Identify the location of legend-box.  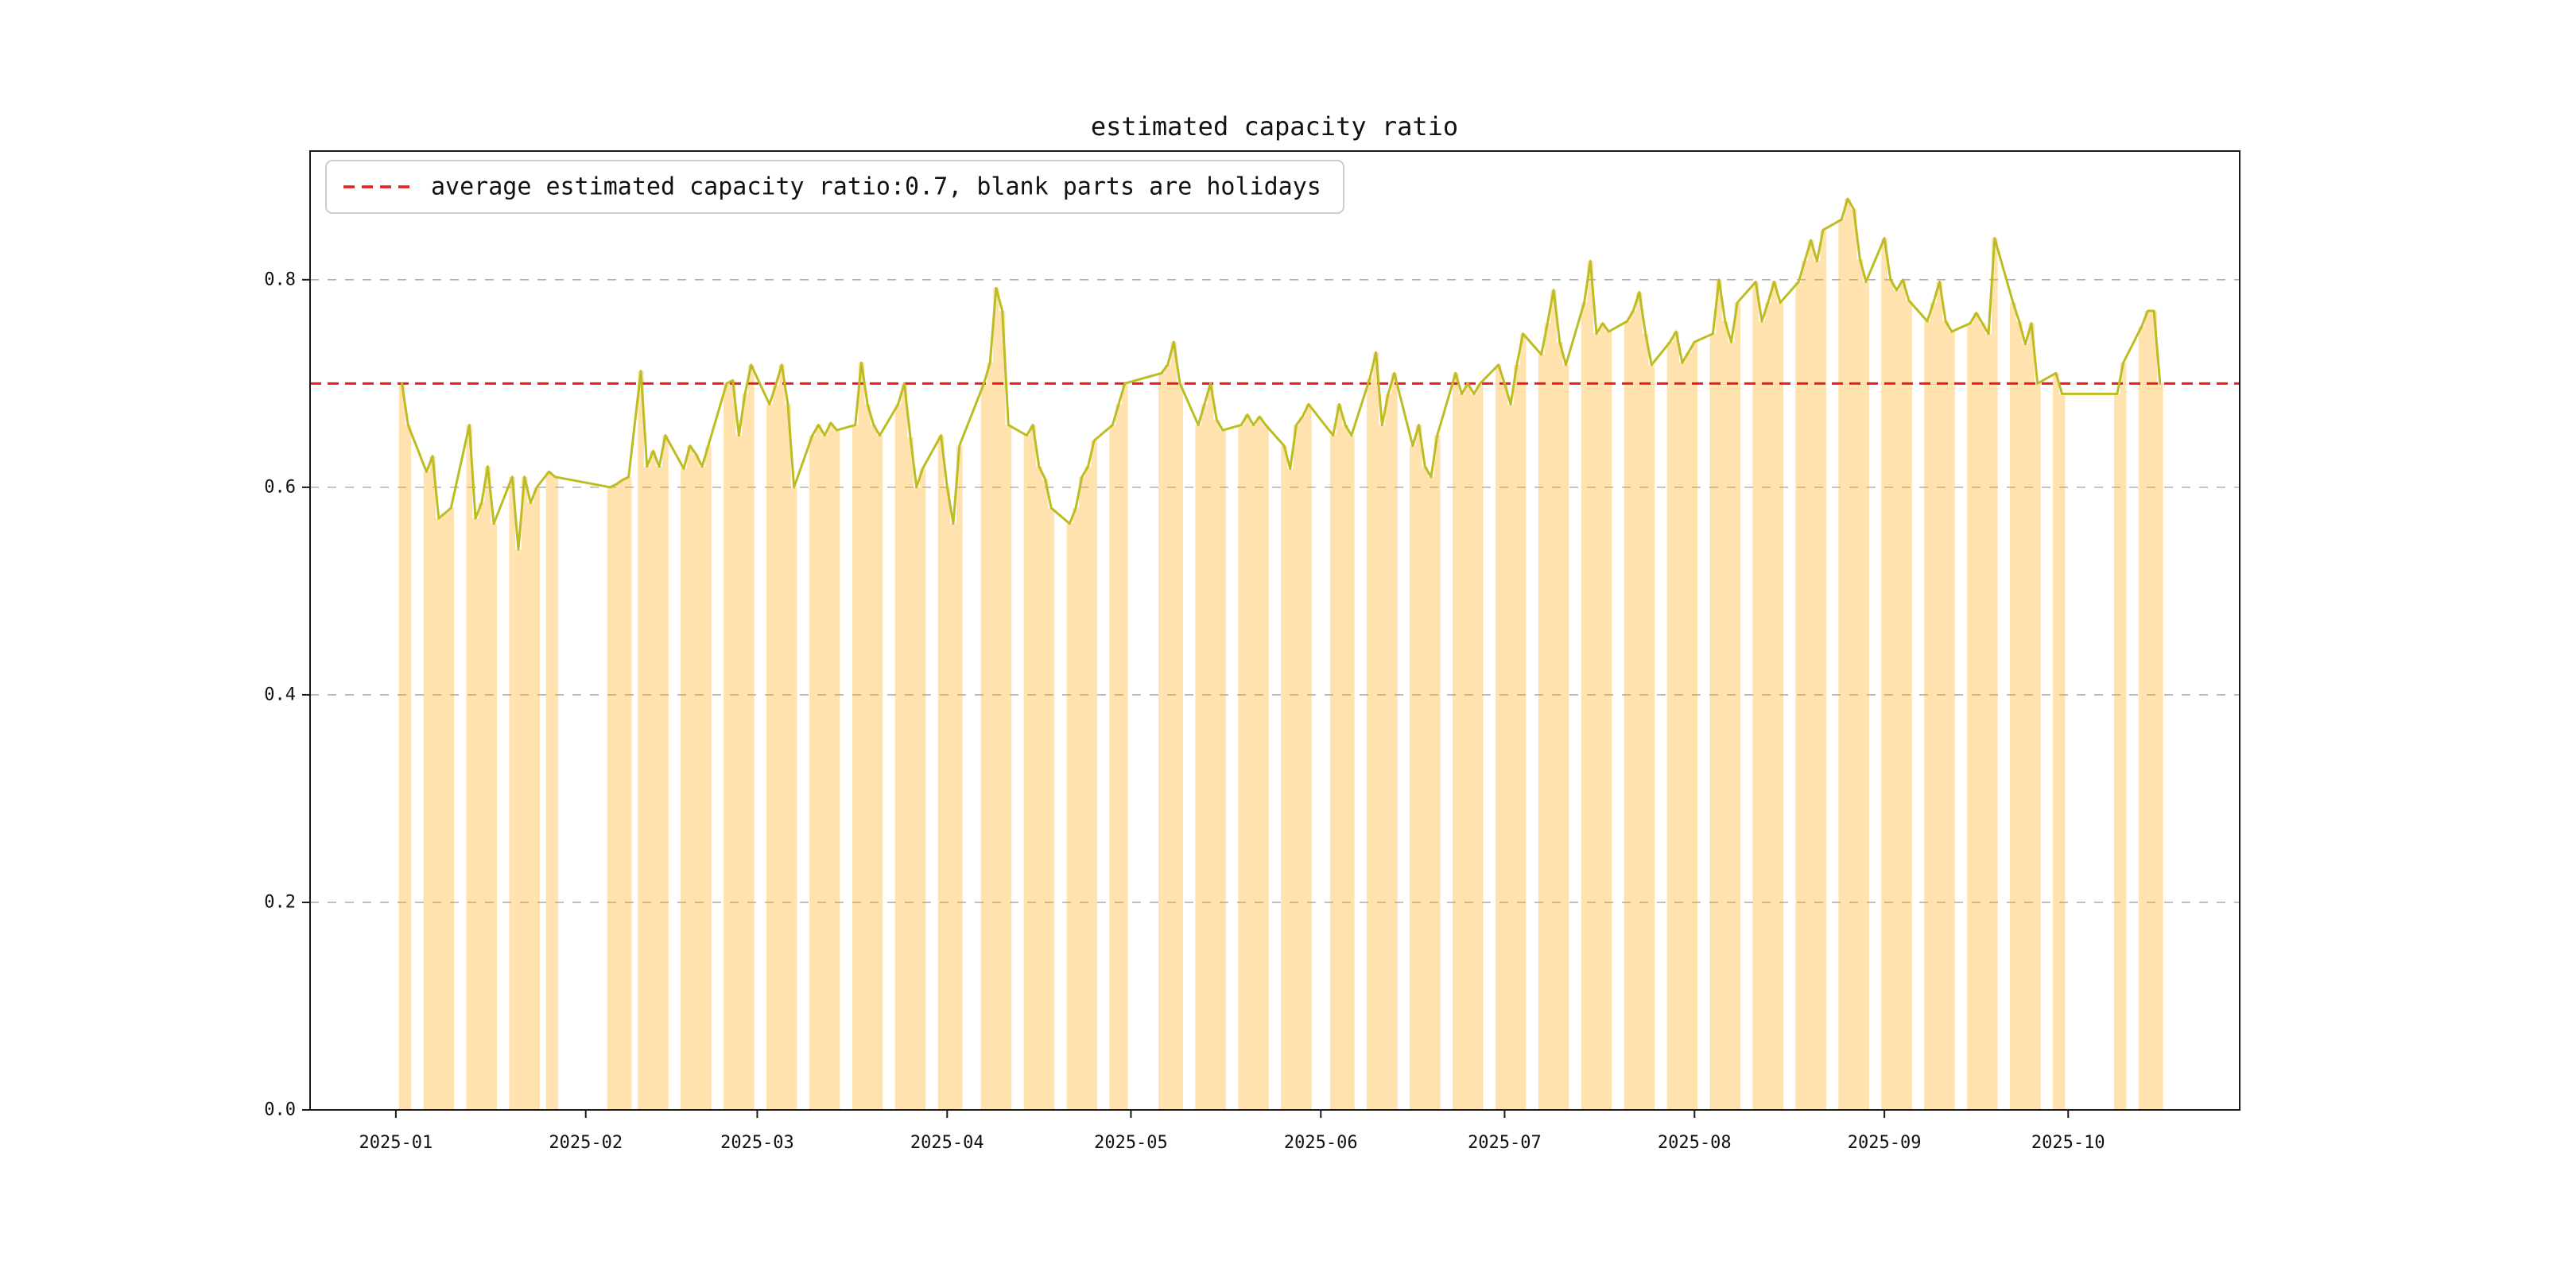
(835, 187).